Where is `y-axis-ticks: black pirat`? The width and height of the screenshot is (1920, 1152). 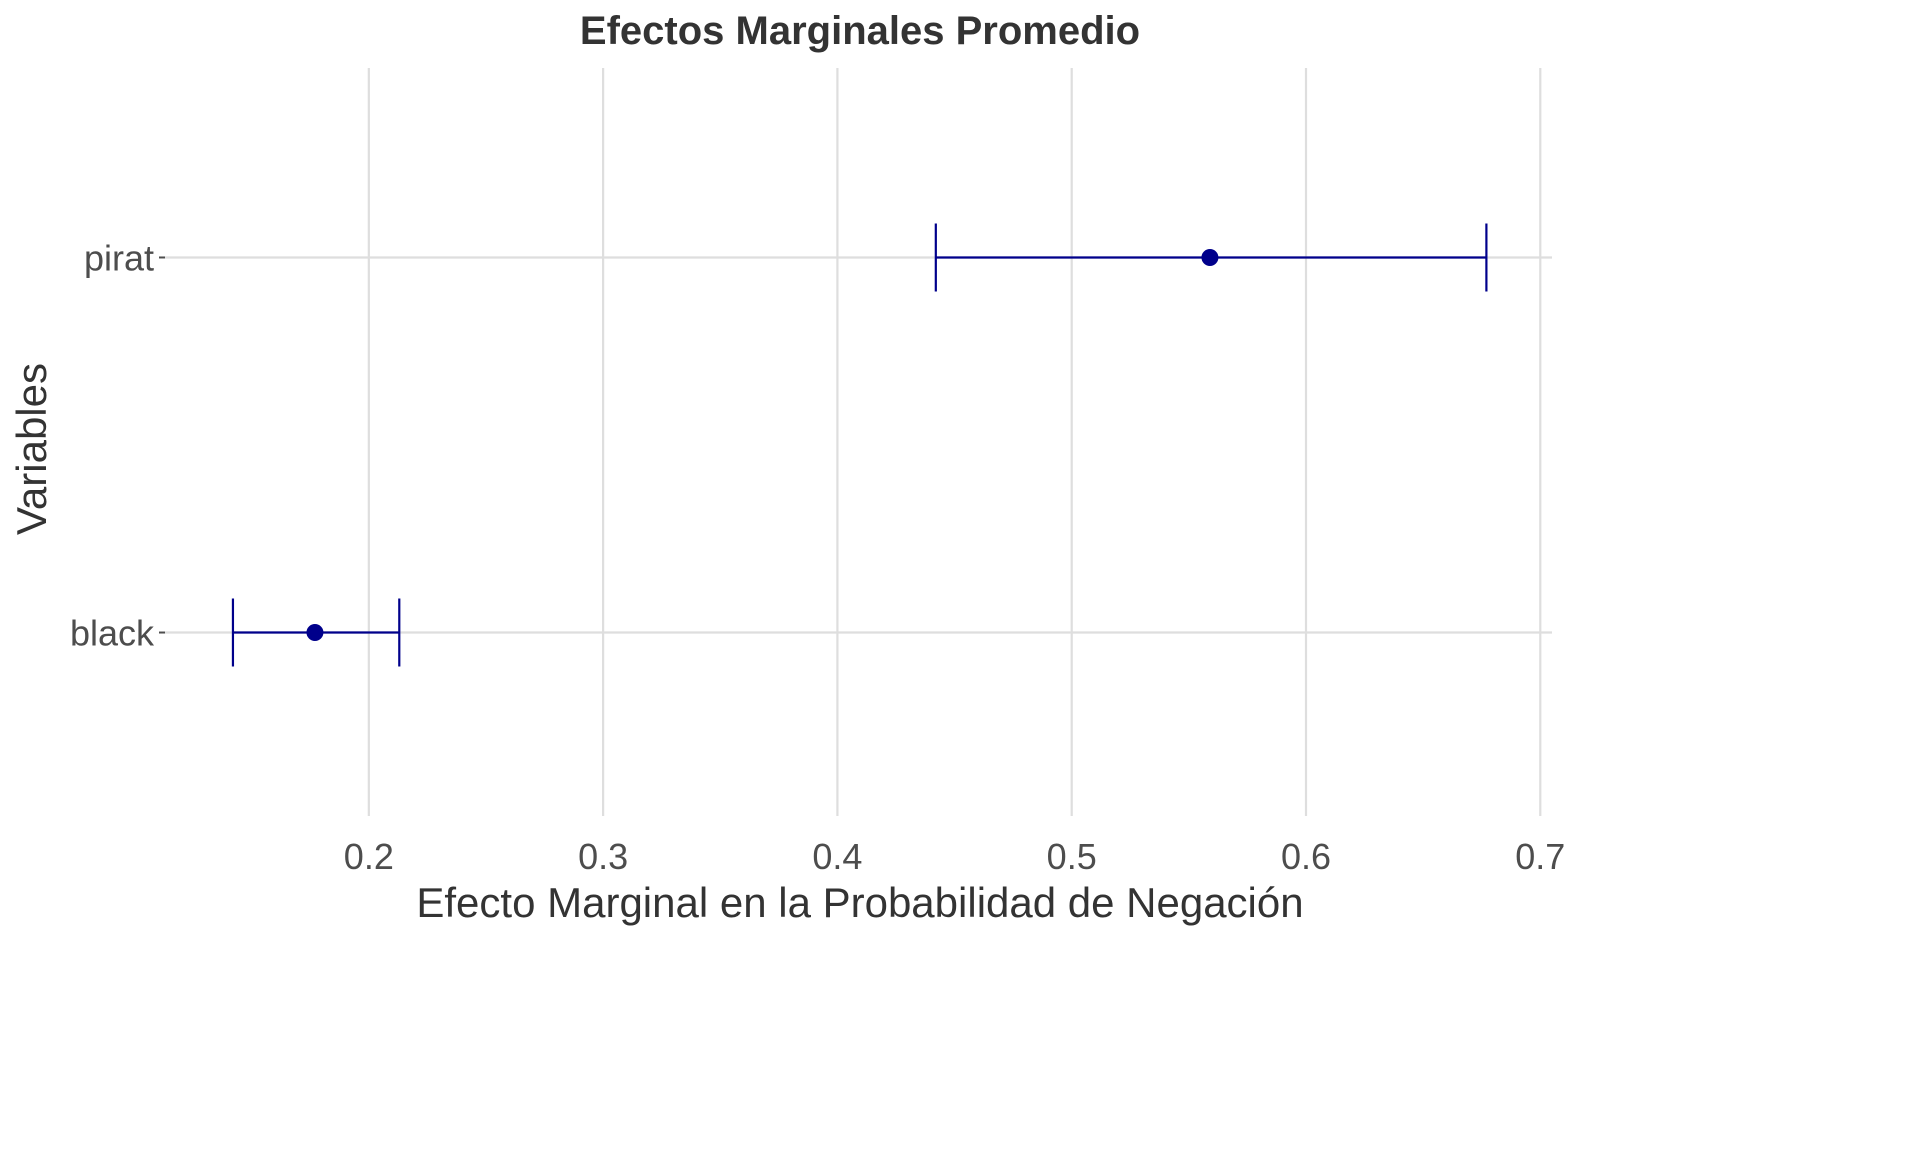 y-axis-ticks: black pirat is located at coordinates (117, 445).